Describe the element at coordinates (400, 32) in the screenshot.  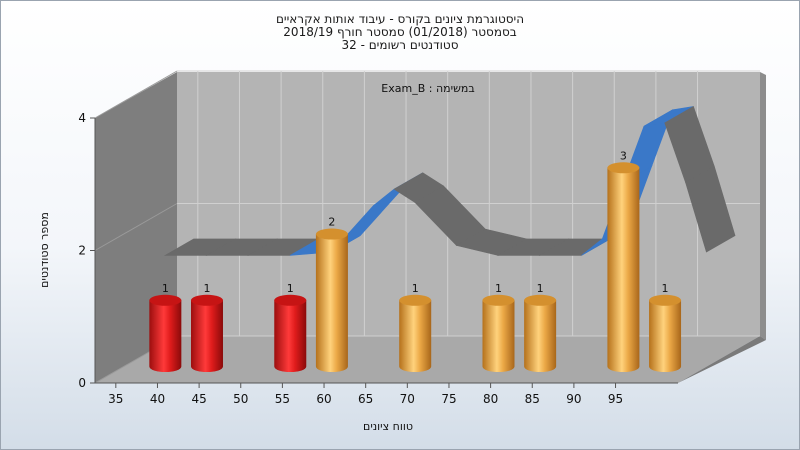
I see `chart-title-line-2: בסמסטר (01/2018) סמסטר חורף 2018/19` at that location.